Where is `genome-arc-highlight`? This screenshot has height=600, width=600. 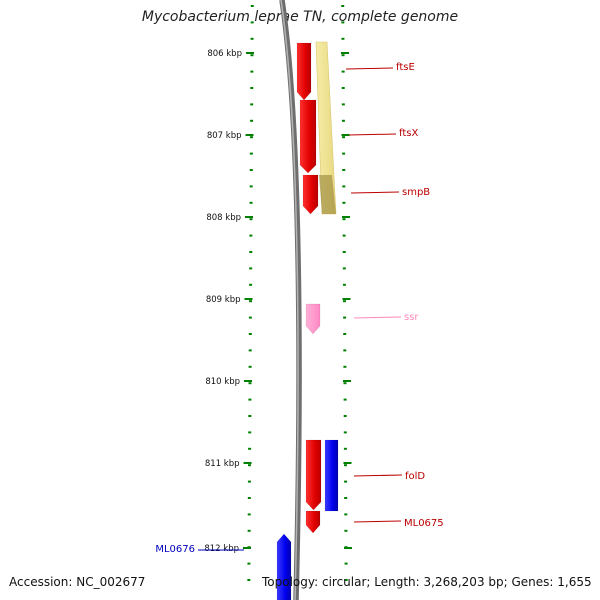 genome-arc-highlight is located at coordinates (289, 300).